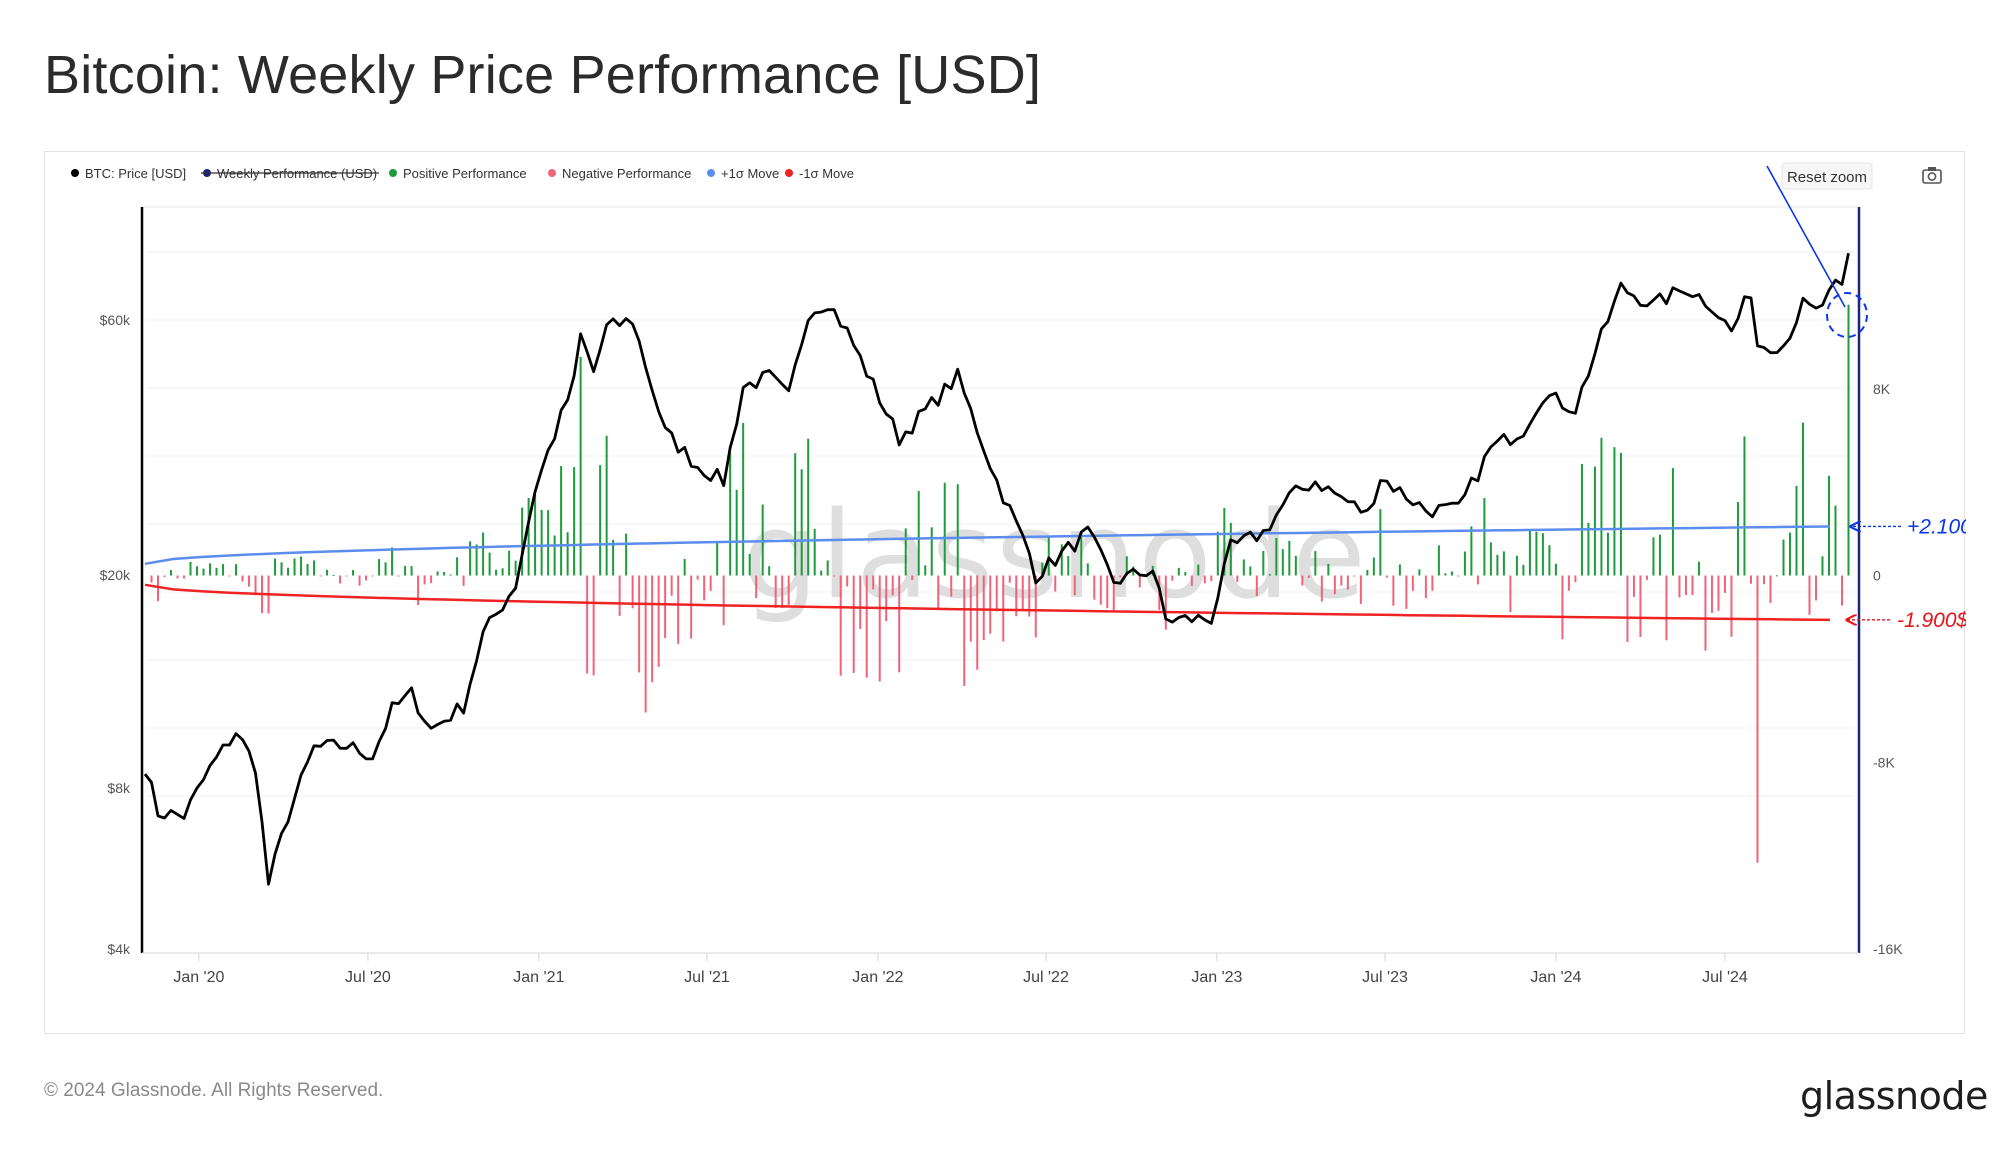 The width and height of the screenshot is (2000, 1152). I want to click on legend-label: Positive Performance, so click(465, 173).